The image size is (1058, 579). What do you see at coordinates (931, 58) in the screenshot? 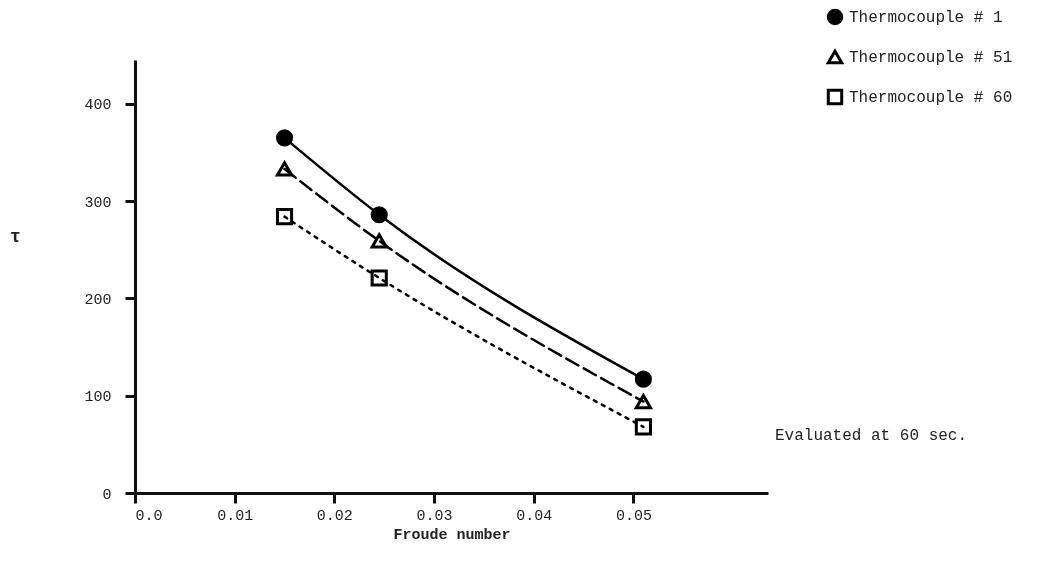
I see `legend-label: Thermocouple # 51` at bounding box center [931, 58].